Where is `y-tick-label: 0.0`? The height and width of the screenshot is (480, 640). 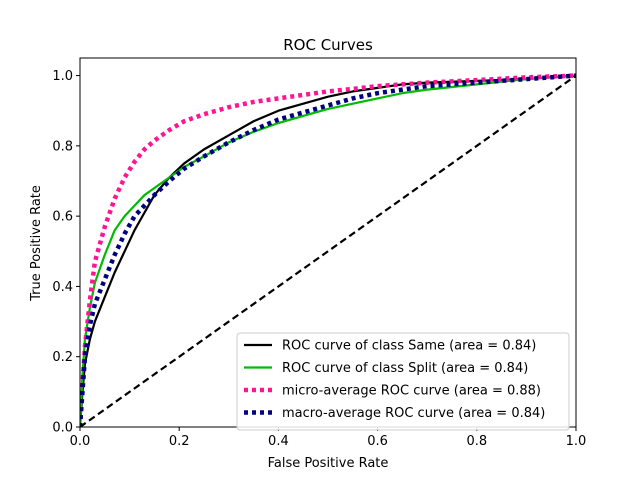 y-tick-label: 0.0 is located at coordinates (62, 428).